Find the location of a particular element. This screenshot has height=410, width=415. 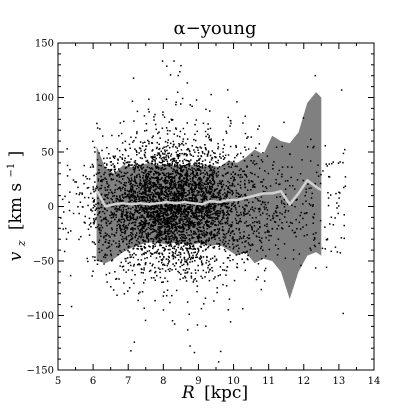

x-tick-label: 6 is located at coordinates (93, 381).